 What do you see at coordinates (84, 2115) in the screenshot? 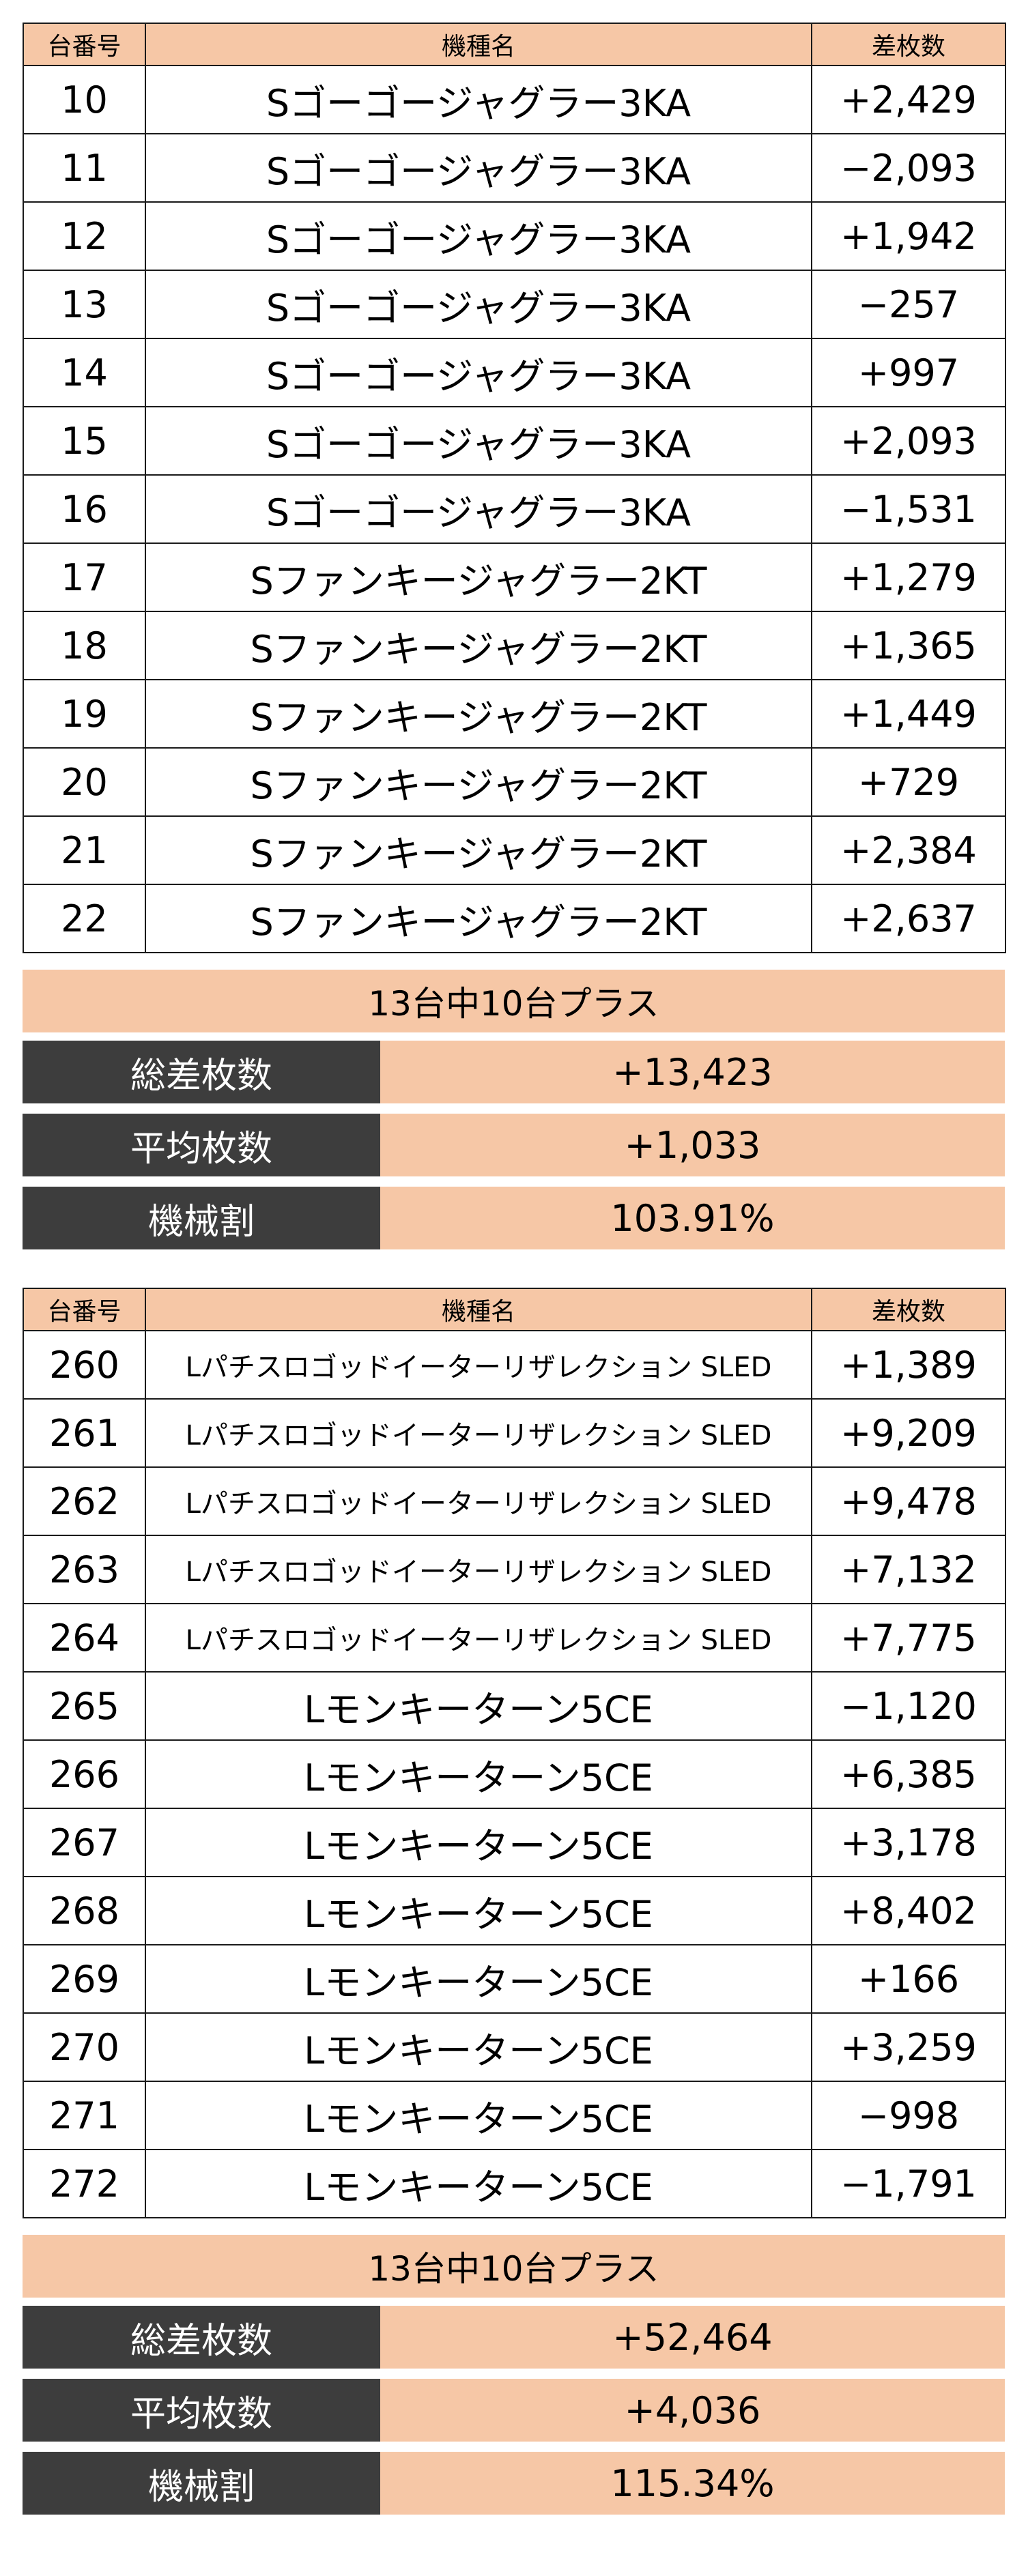
I see `machine-number: 271` at bounding box center [84, 2115].